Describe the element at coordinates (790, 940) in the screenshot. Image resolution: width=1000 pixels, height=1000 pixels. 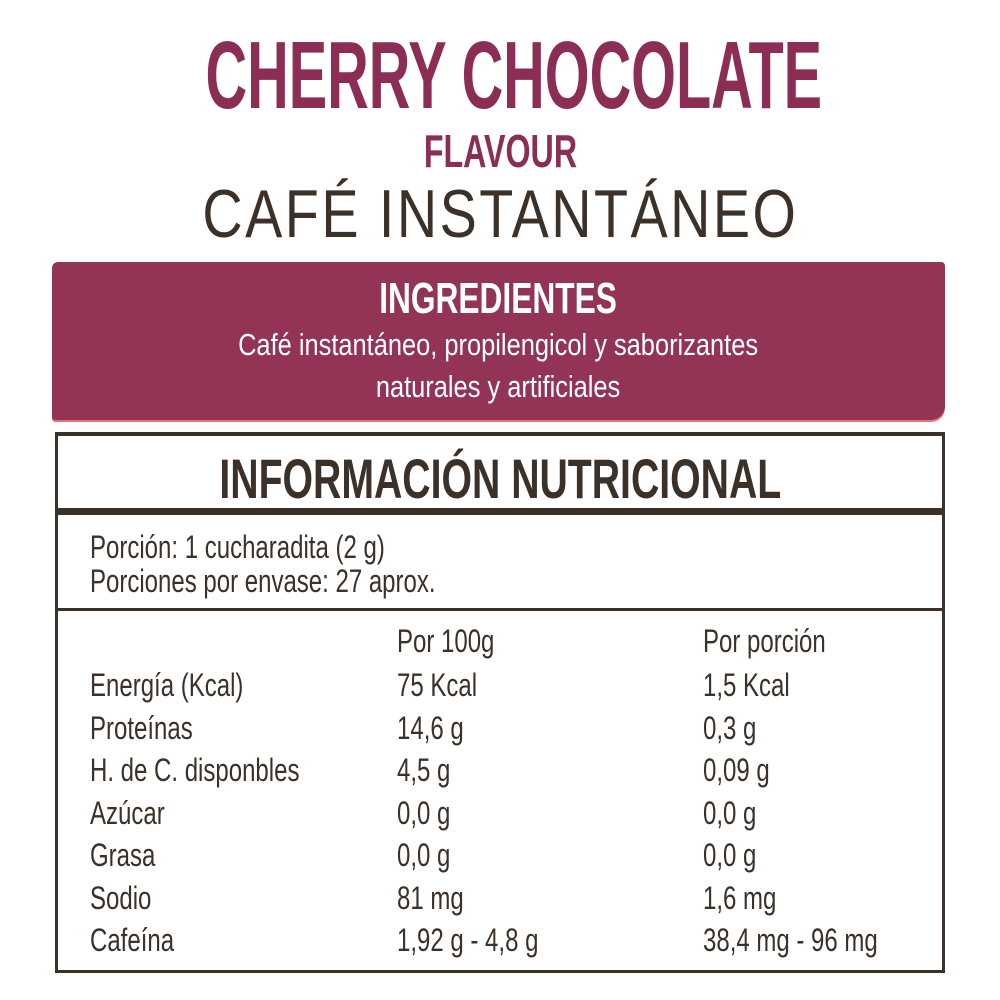
I see `value-per-serving: 38,4 mg - 96 mg` at that location.